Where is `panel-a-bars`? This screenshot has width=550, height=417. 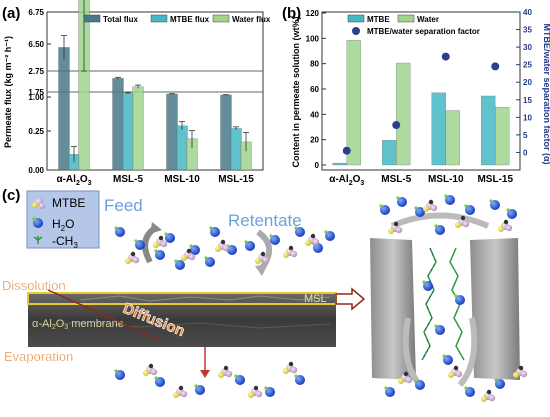 panel-a-bars is located at coordinates (155, 85).